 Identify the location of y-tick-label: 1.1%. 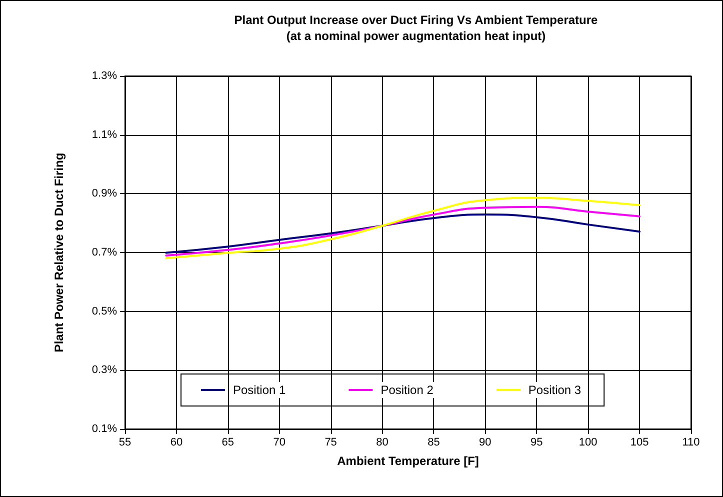
(105, 134).